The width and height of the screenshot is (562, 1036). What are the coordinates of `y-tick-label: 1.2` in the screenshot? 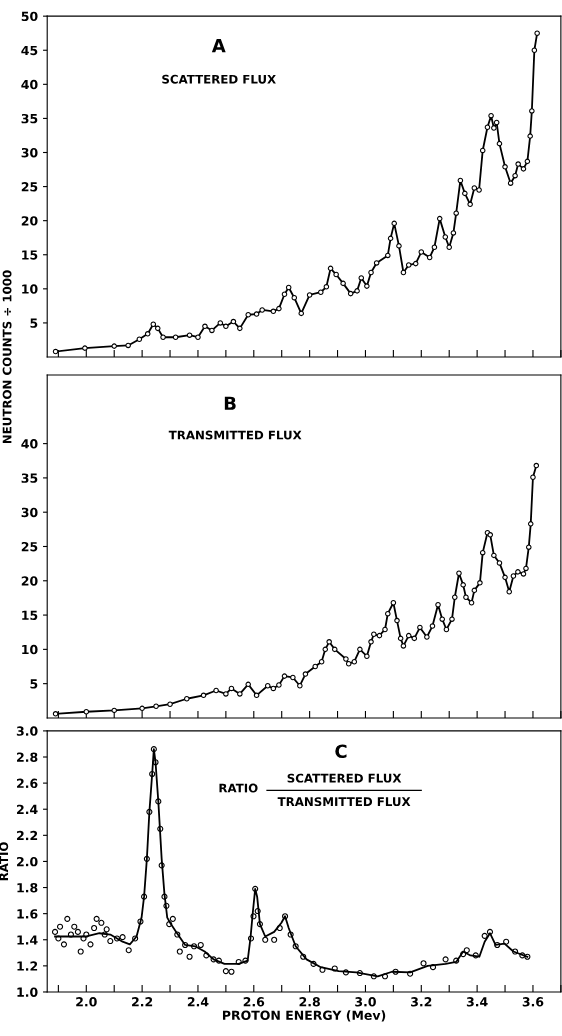 It's located at (27, 966).